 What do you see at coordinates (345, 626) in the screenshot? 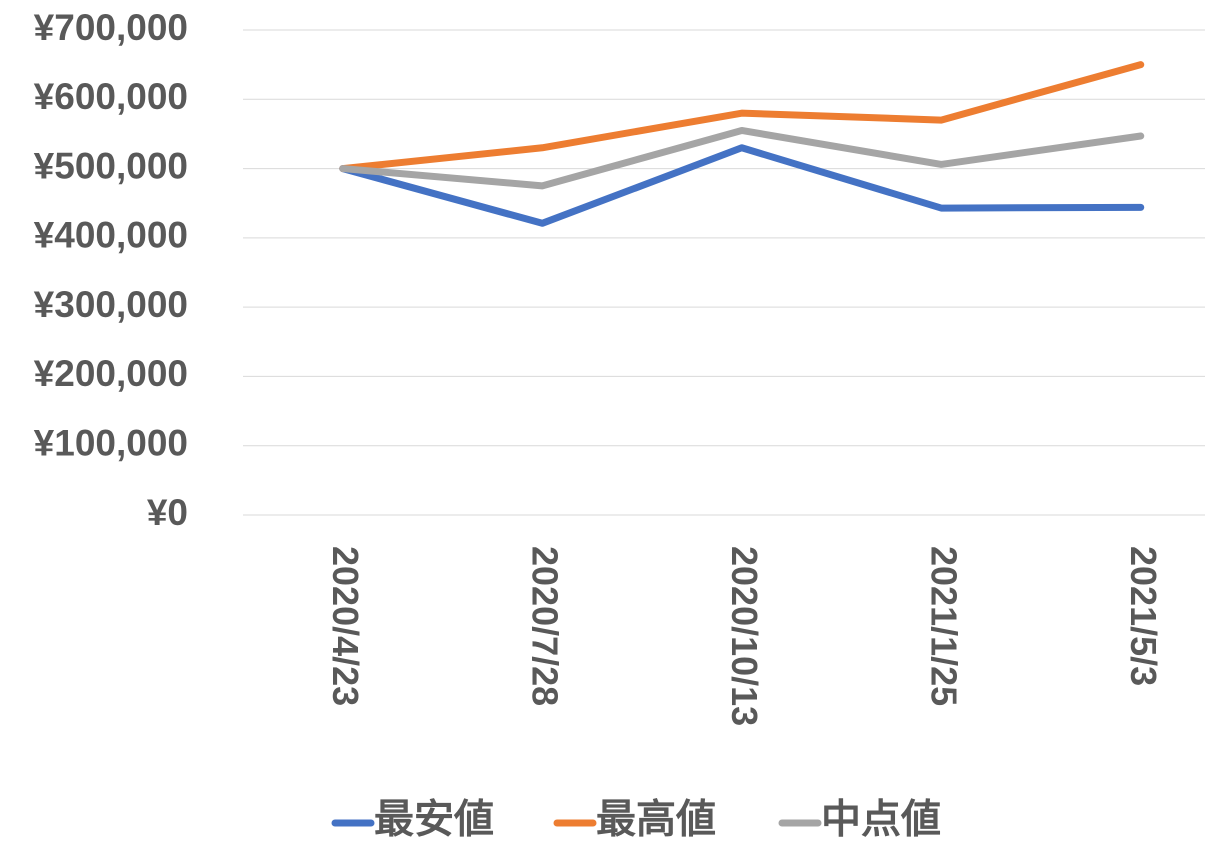
I see `x-tick-label: 2020/4/23` at bounding box center [345, 626].